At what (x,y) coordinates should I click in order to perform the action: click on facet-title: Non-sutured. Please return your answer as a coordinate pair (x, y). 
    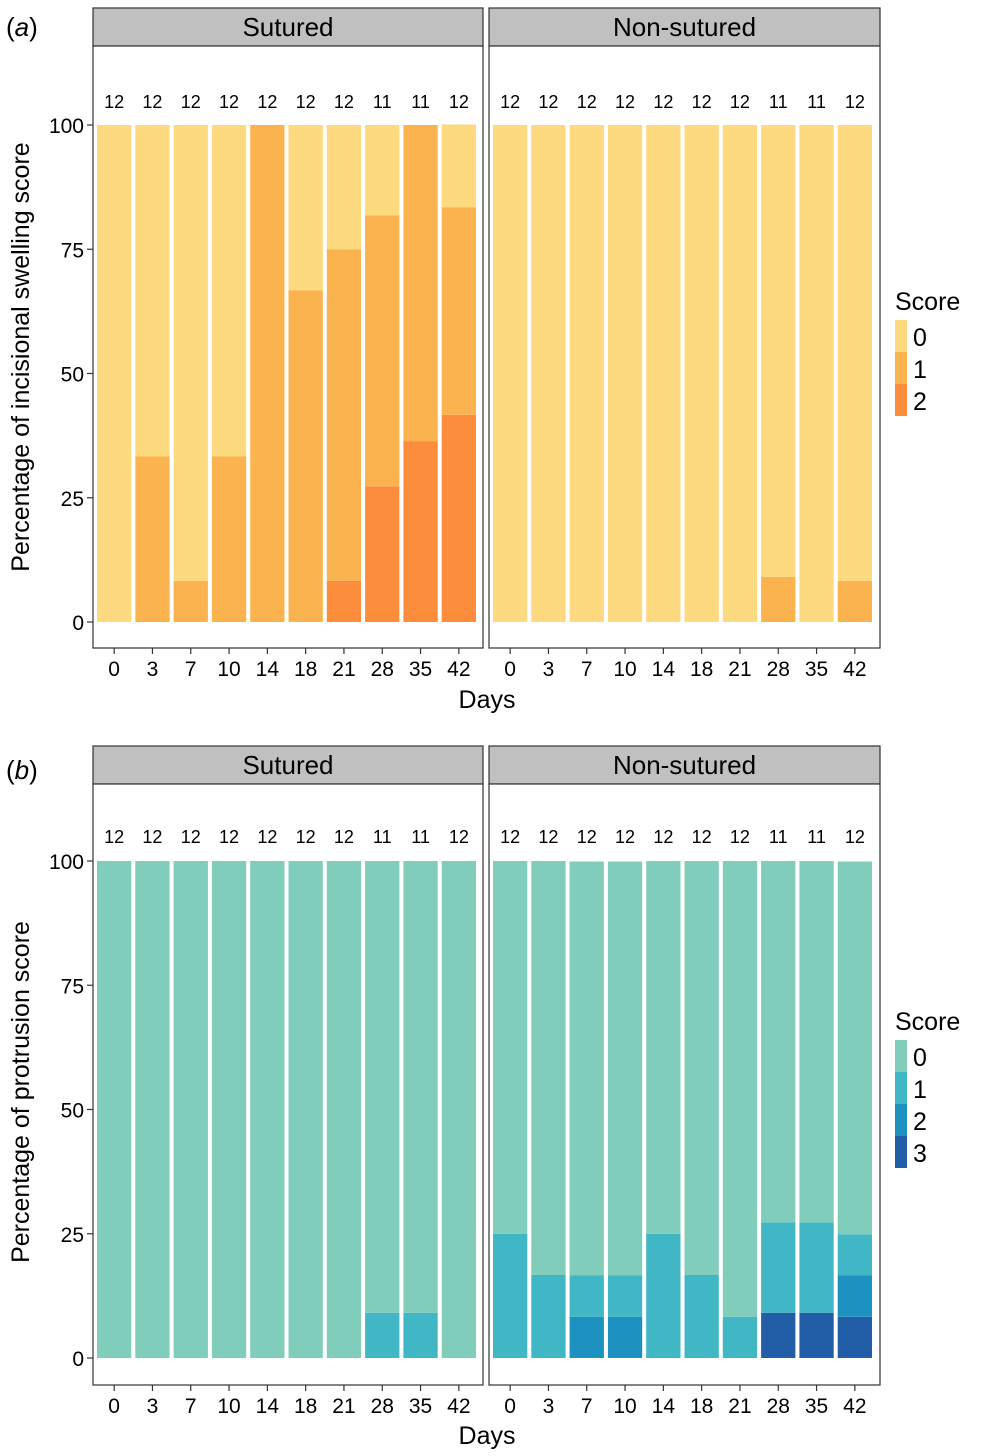
    Looking at the image, I should click on (684, 765).